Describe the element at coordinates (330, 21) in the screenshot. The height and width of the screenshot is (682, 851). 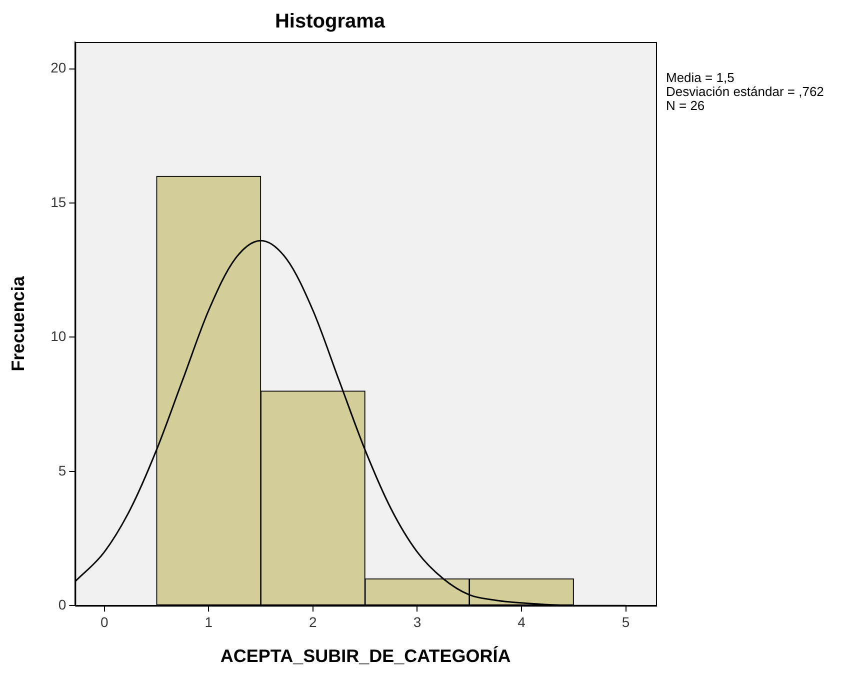
I see `chart-title: Histograma` at that location.